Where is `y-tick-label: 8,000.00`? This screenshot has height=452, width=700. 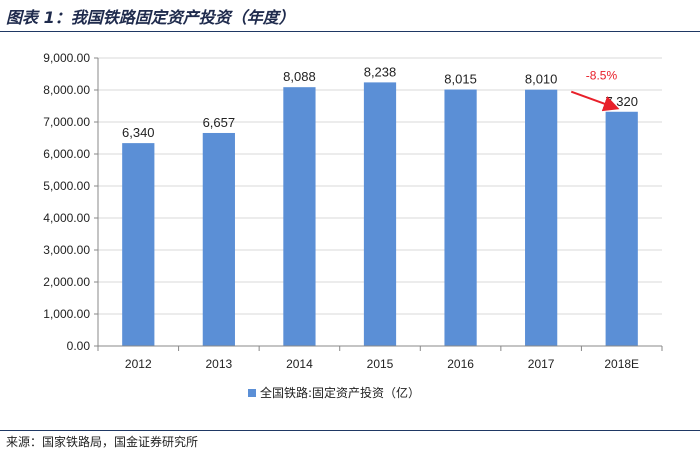
y-tick-label: 8,000.00 is located at coordinates (66, 90).